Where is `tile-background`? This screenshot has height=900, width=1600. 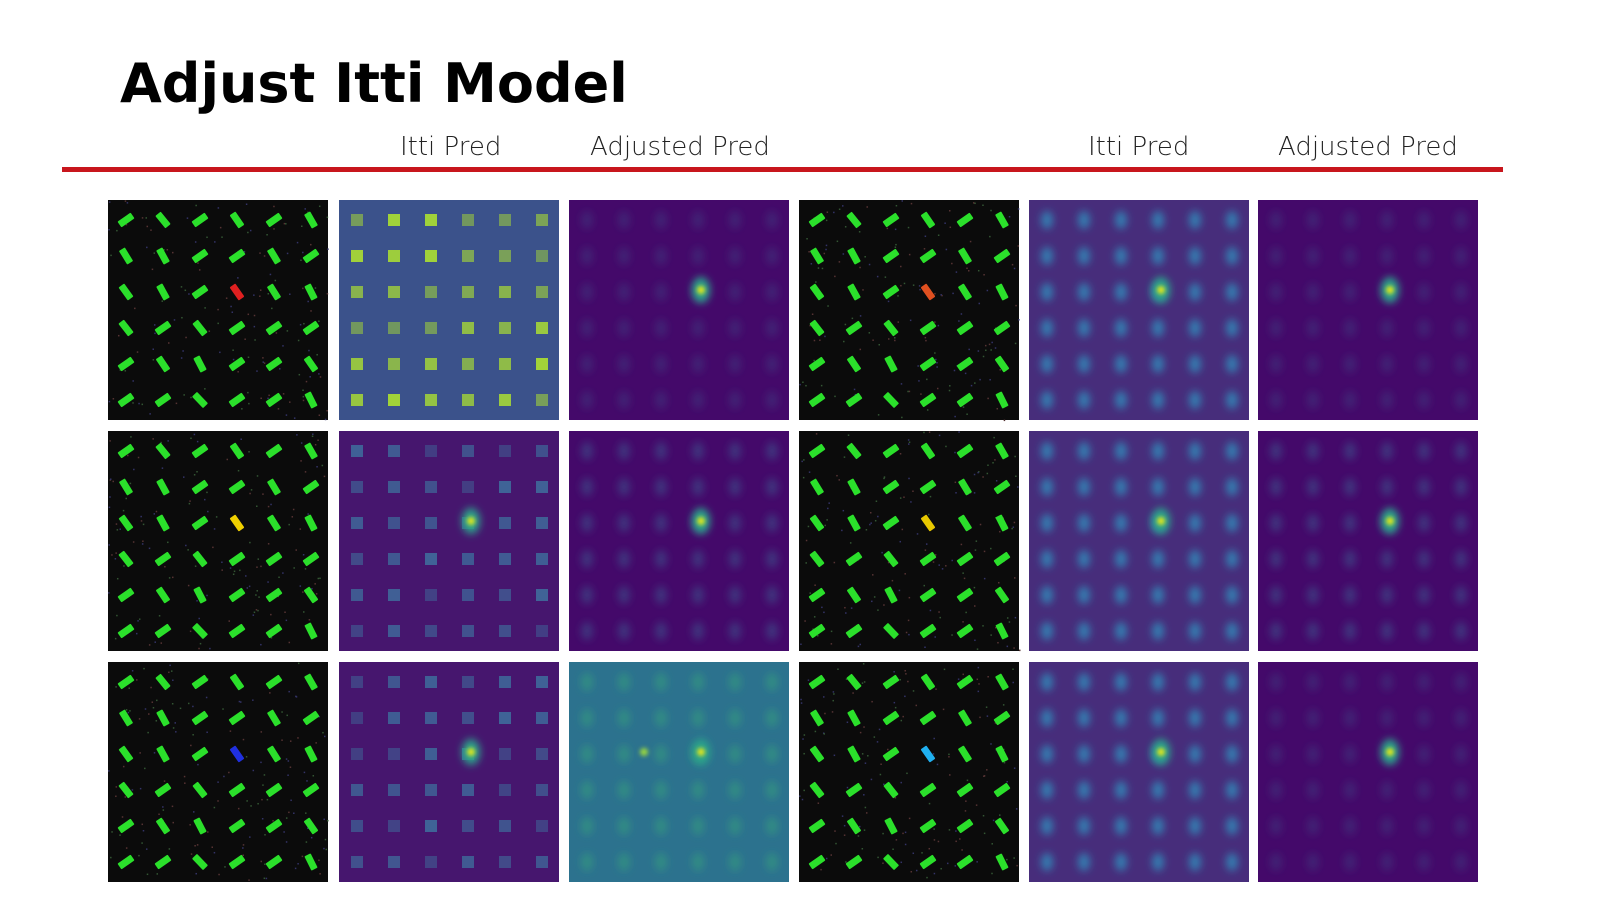 tile-background is located at coordinates (679, 310).